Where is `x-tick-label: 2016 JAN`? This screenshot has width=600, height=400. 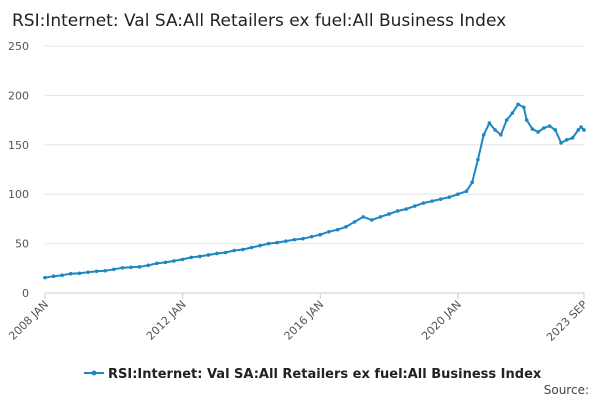 x-tick-label: 2016 JAN is located at coordinates (304, 320).